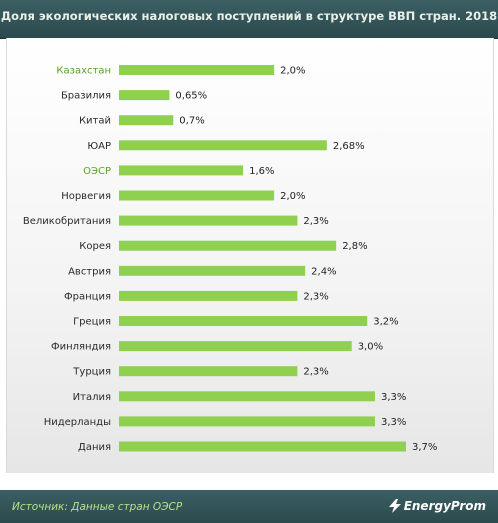 The height and width of the screenshot is (523, 498). What do you see at coordinates (354, 246) in the screenshot?
I see `value-label: 2,8%` at bounding box center [354, 246].